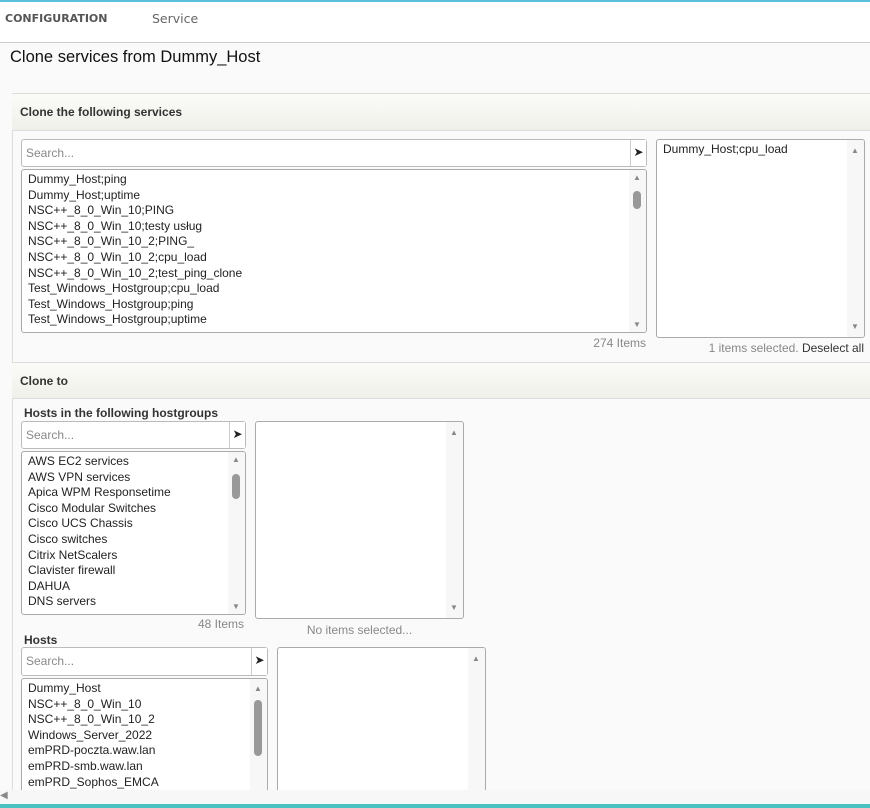  I want to click on hosts-label: Hosts, so click(41, 640).